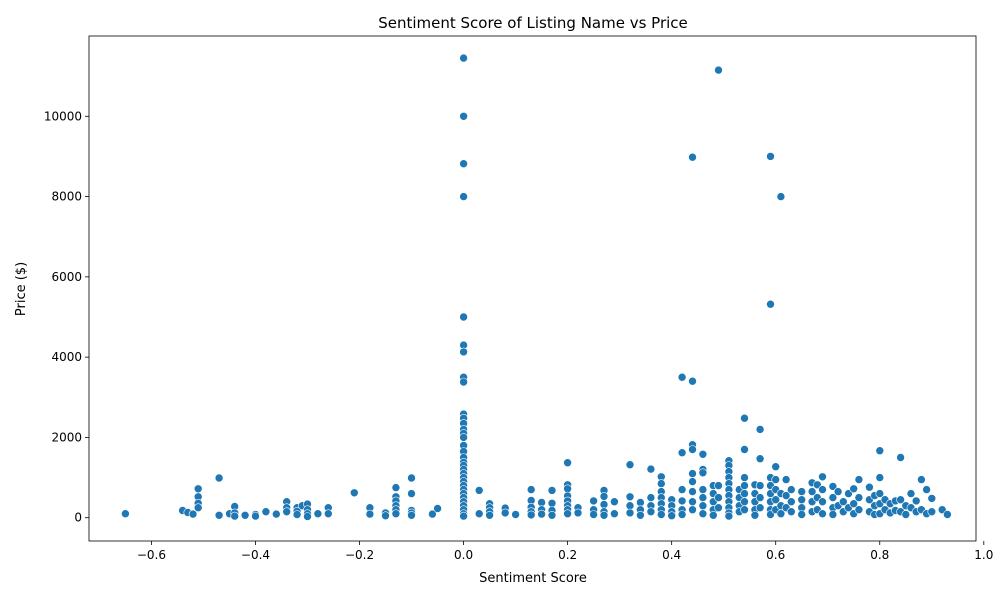 Image resolution: width=1000 pixels, height=600 pixels. I want to click on x-tick-label: −0.6, so click(151, 555).